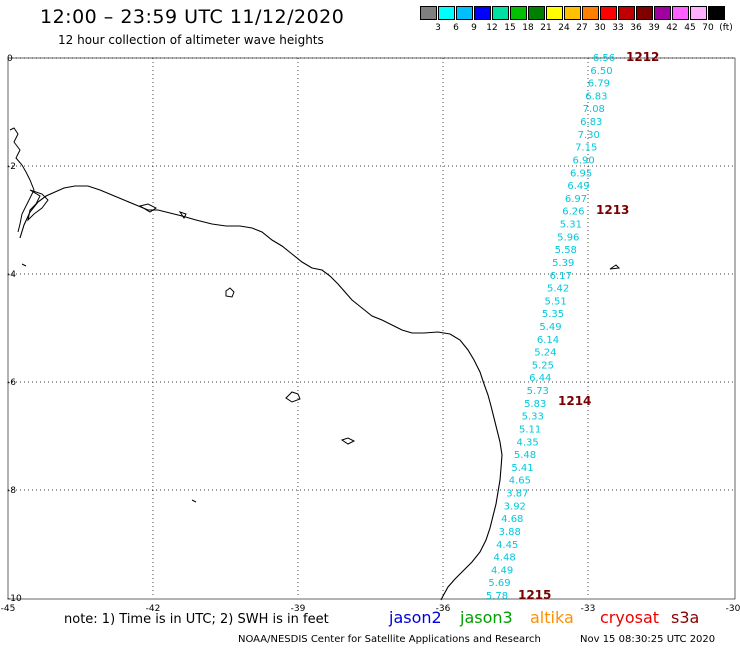  I want to click on wave-height-label: 5.42, so click(558, 289).